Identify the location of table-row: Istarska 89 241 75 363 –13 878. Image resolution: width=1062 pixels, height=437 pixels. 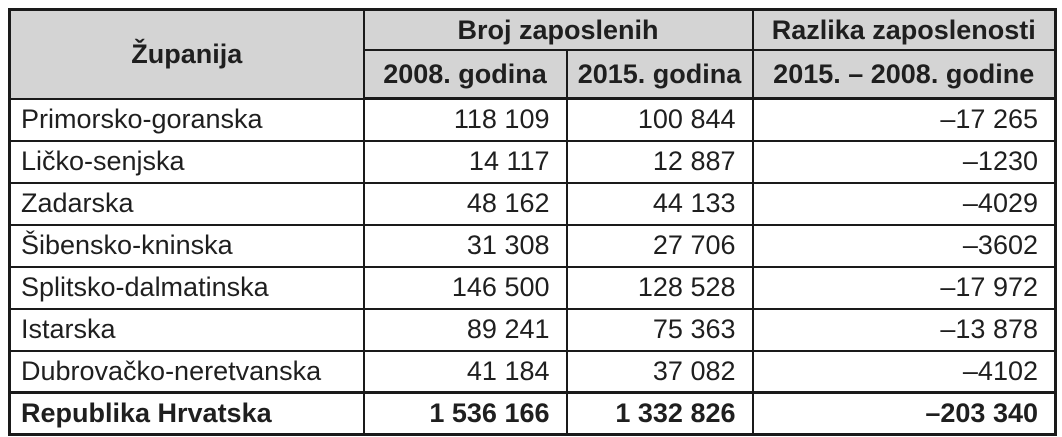
(532, 329).